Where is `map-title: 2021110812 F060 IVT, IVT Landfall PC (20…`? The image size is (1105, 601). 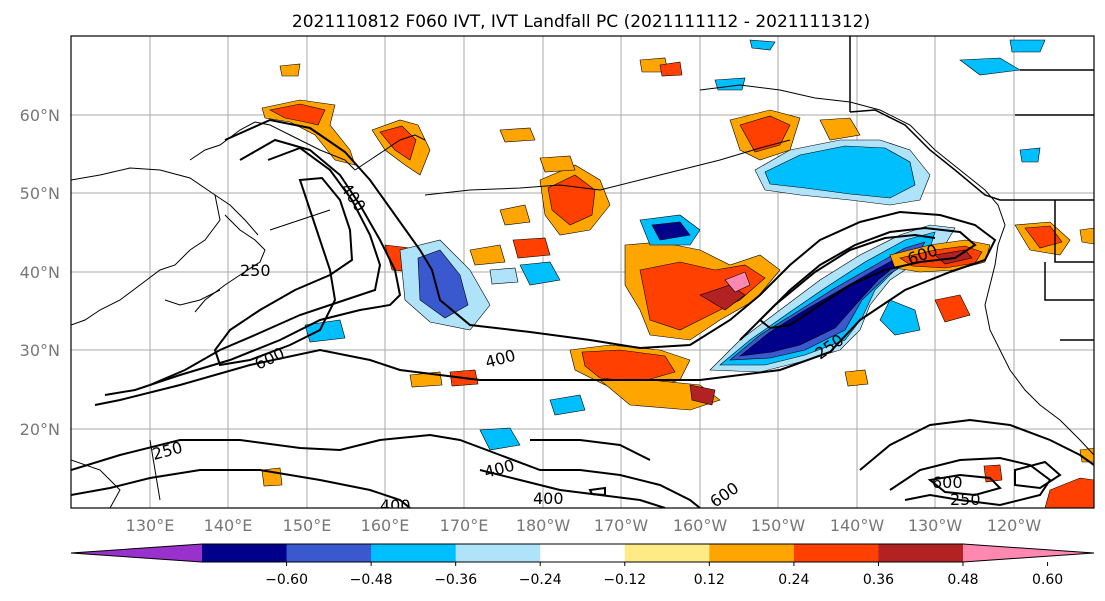
map-title: 2021110812 F060 IVT, IVT Landfall PC (20… is located at coordinates (581, 22).